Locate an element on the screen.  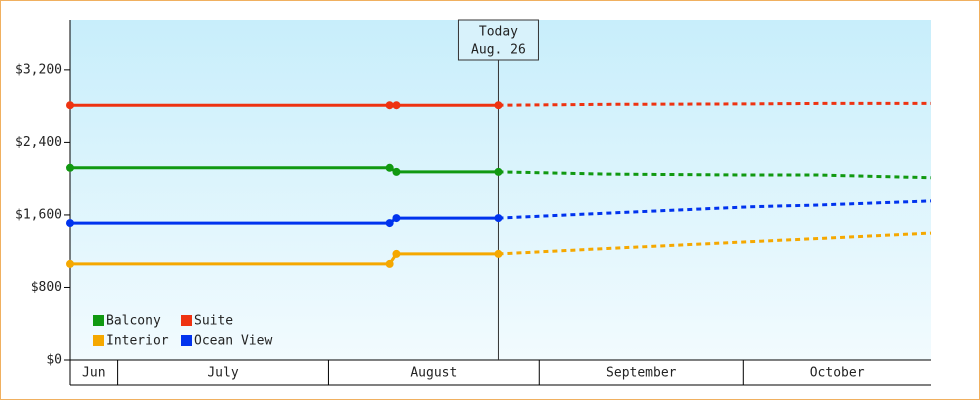
y-tick-label: $800 is located at coordinates (46, 287).